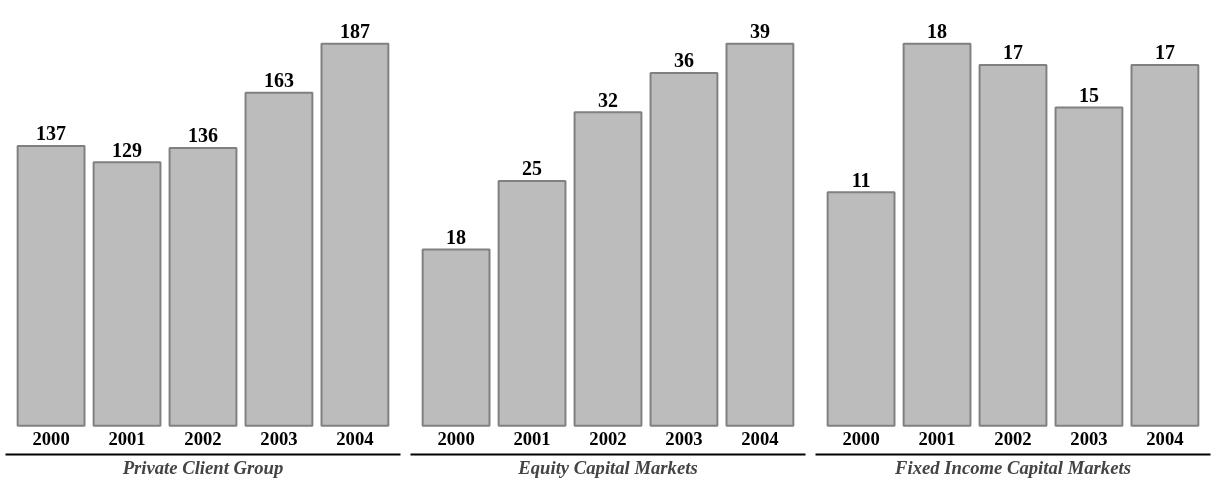 This screenshot has width=1231, height=483. I want to click on data-label: 25, so click(532, 168).